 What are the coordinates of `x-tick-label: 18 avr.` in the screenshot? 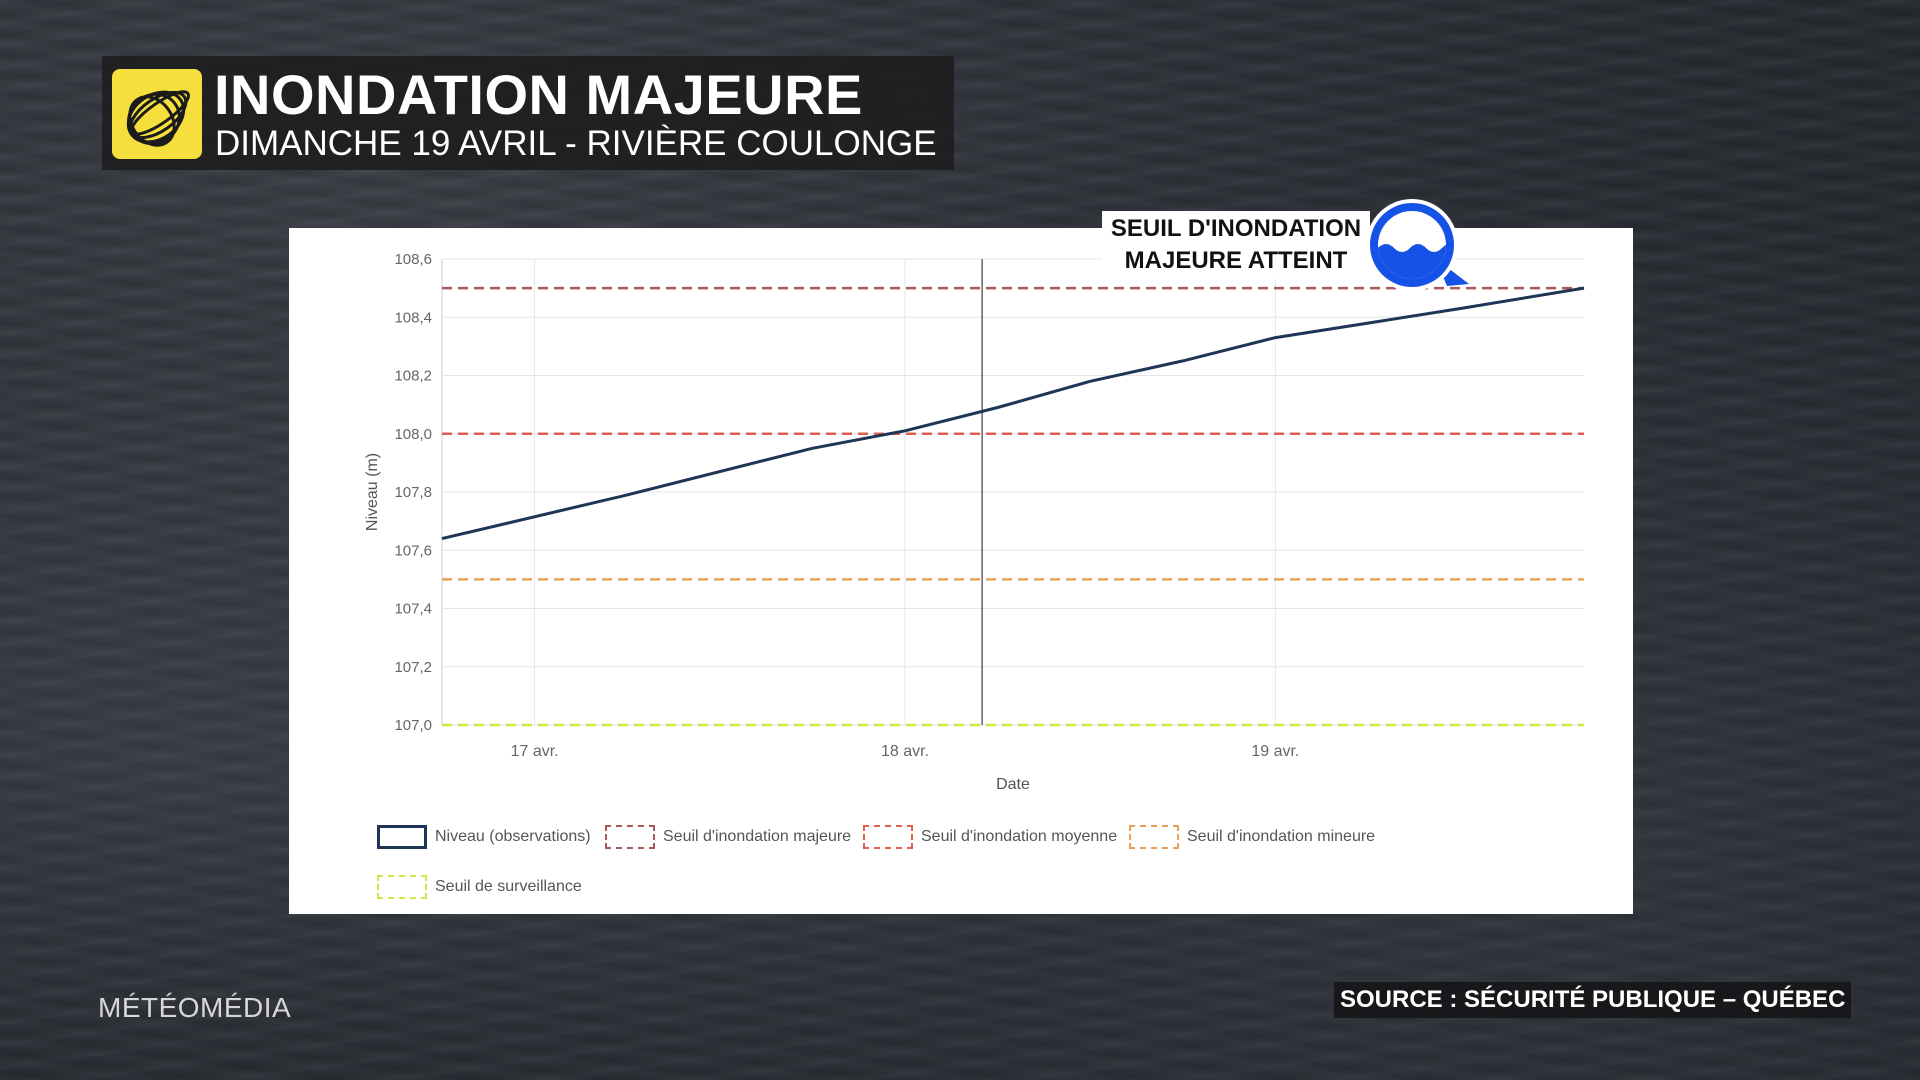 It's located at (905, 751).